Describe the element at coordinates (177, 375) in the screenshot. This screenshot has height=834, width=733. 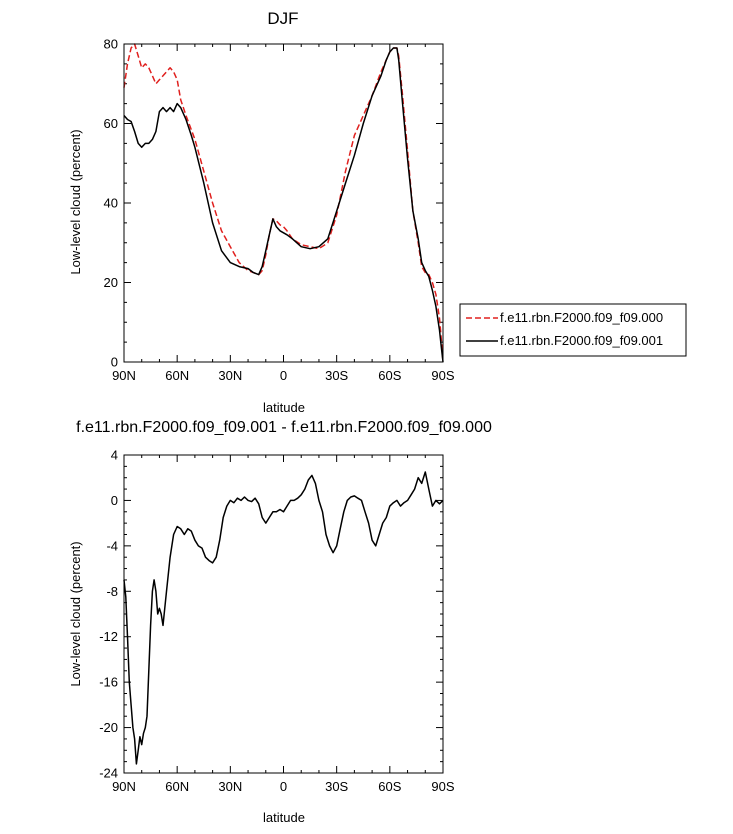
I see `top-x-tick-label-1: 60N` at that location.